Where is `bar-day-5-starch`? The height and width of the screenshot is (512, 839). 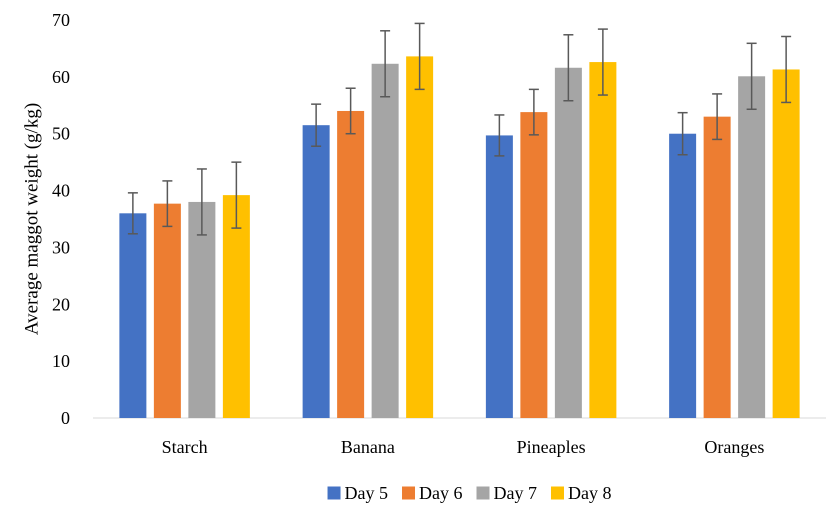 bar-day-5-starch is located at coordinates (133, 315).